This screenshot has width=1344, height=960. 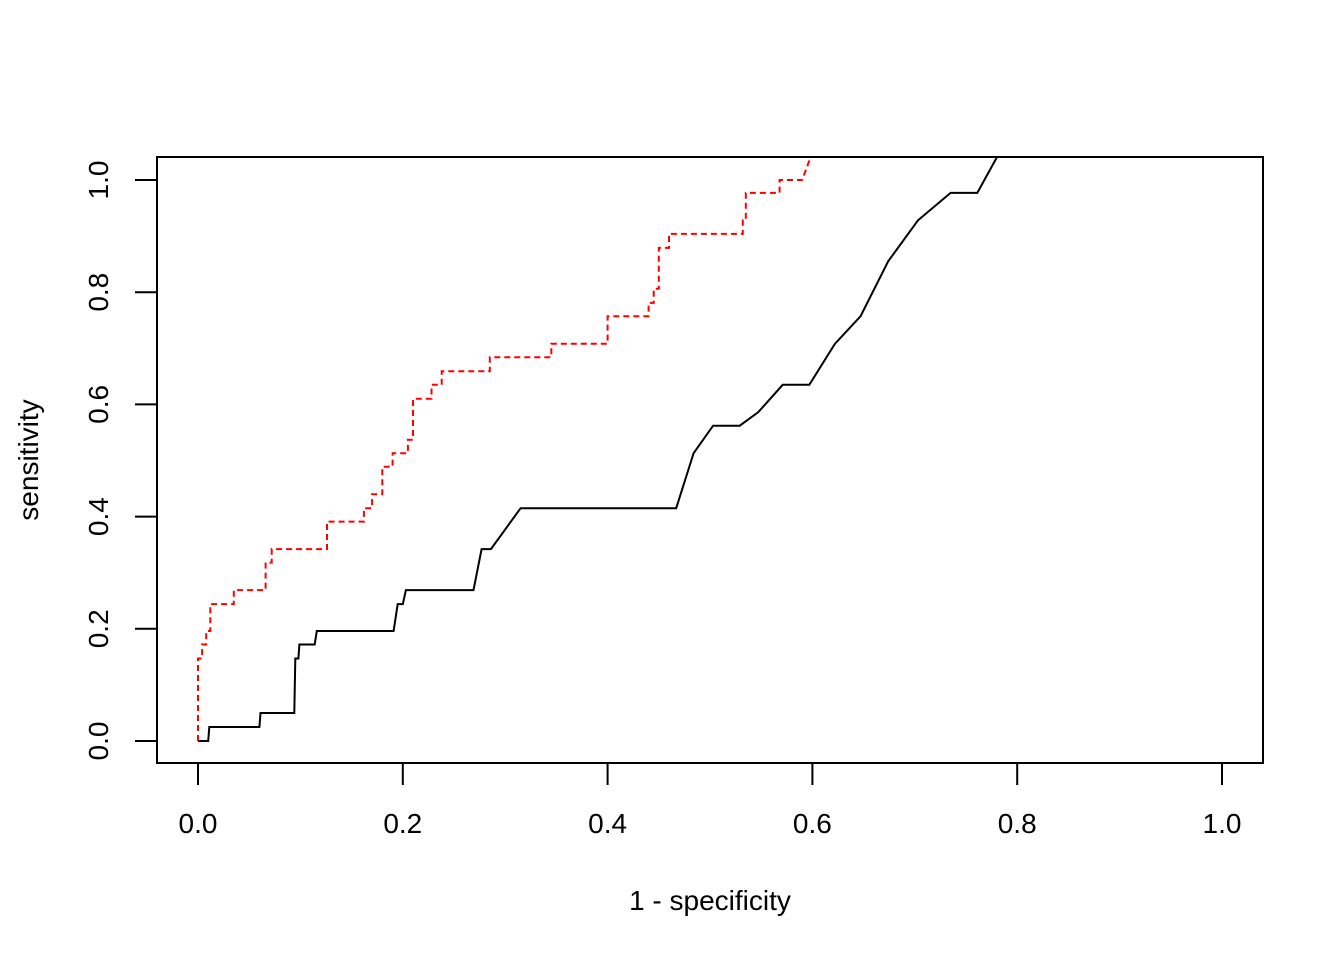 What do you see at coordinates (98, 180) in the screenshot?
I see `y-tick-label: 1.0` at bounding box center [98, 180].